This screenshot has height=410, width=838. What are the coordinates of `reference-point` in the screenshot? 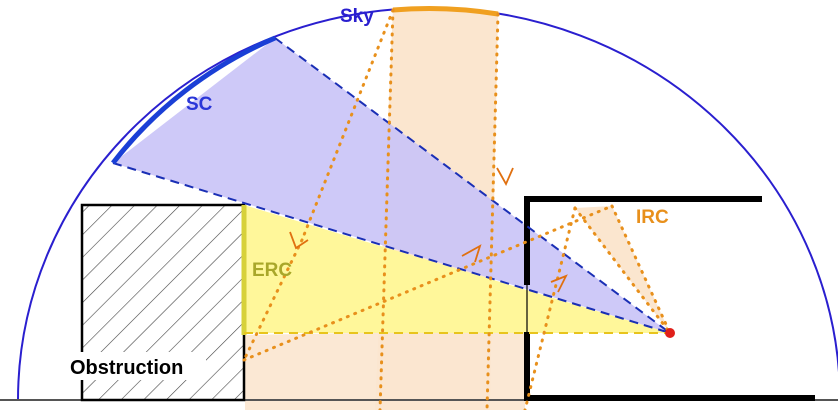 It's located at (670, 333).